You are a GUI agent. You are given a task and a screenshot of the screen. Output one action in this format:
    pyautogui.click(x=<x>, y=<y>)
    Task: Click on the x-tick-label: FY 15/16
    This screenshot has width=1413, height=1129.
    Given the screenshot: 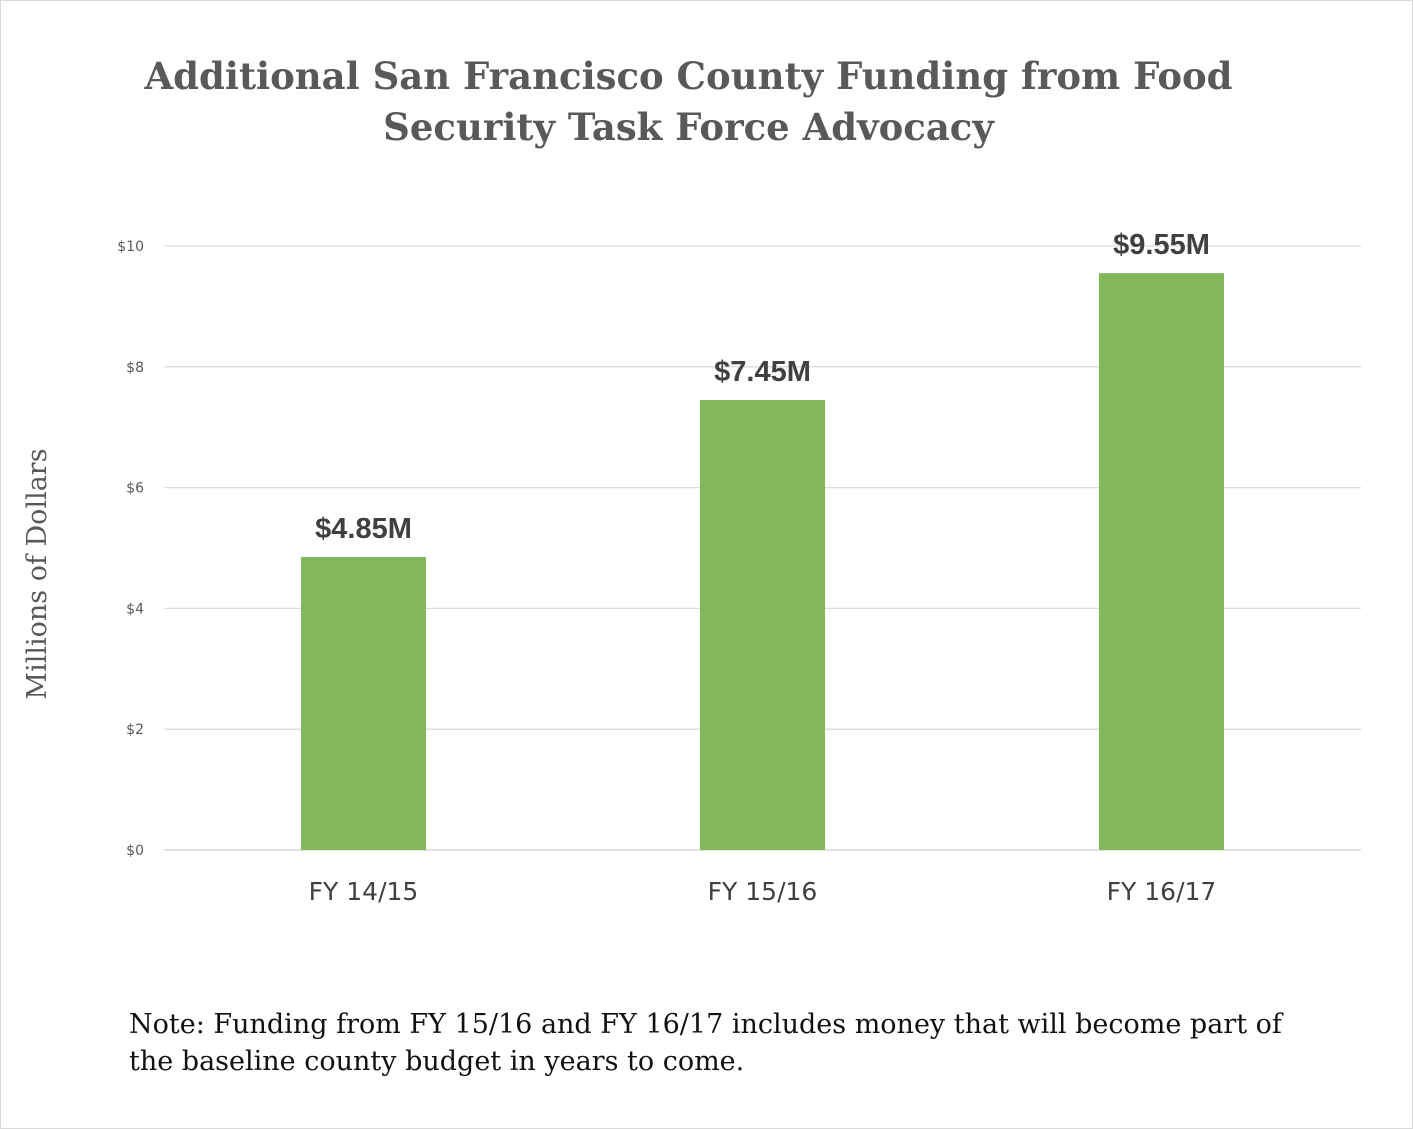 What is the action you would take?
    pyautogui.click(x=763, y=891)
    